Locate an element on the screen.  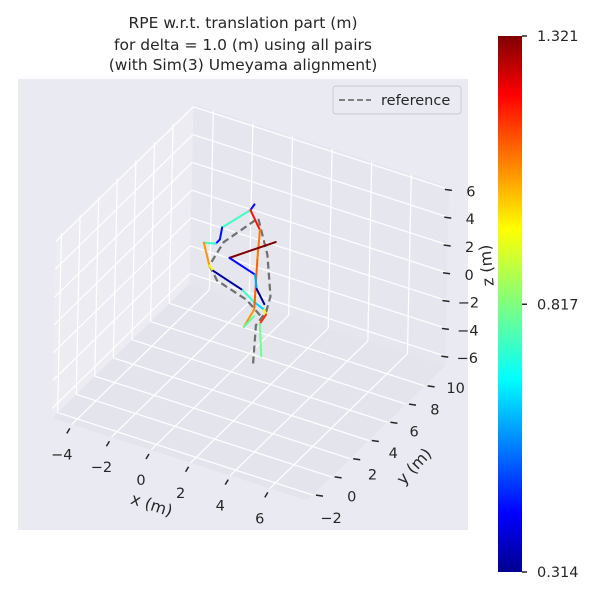
colorbar-tick-label: 0.817 is located at coordinates (558, 305).